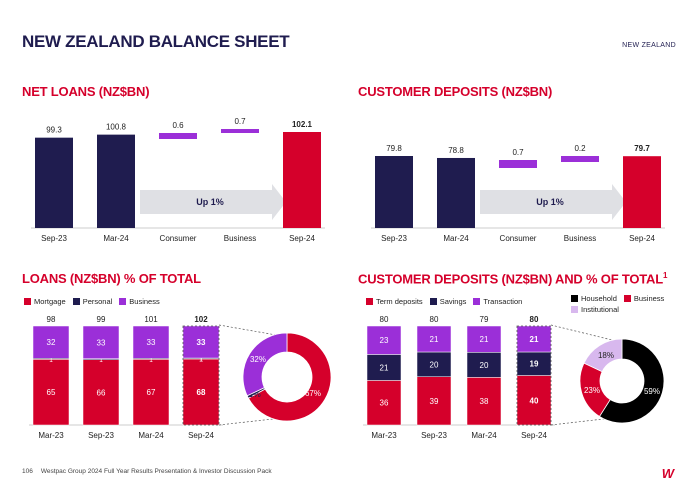 Image resolution: width=700 pixels, height=494 pixels. Describe the element at coordinates (394, 301) in the screenshot. I see `legend-term-deposits: Term deposits` at that location.